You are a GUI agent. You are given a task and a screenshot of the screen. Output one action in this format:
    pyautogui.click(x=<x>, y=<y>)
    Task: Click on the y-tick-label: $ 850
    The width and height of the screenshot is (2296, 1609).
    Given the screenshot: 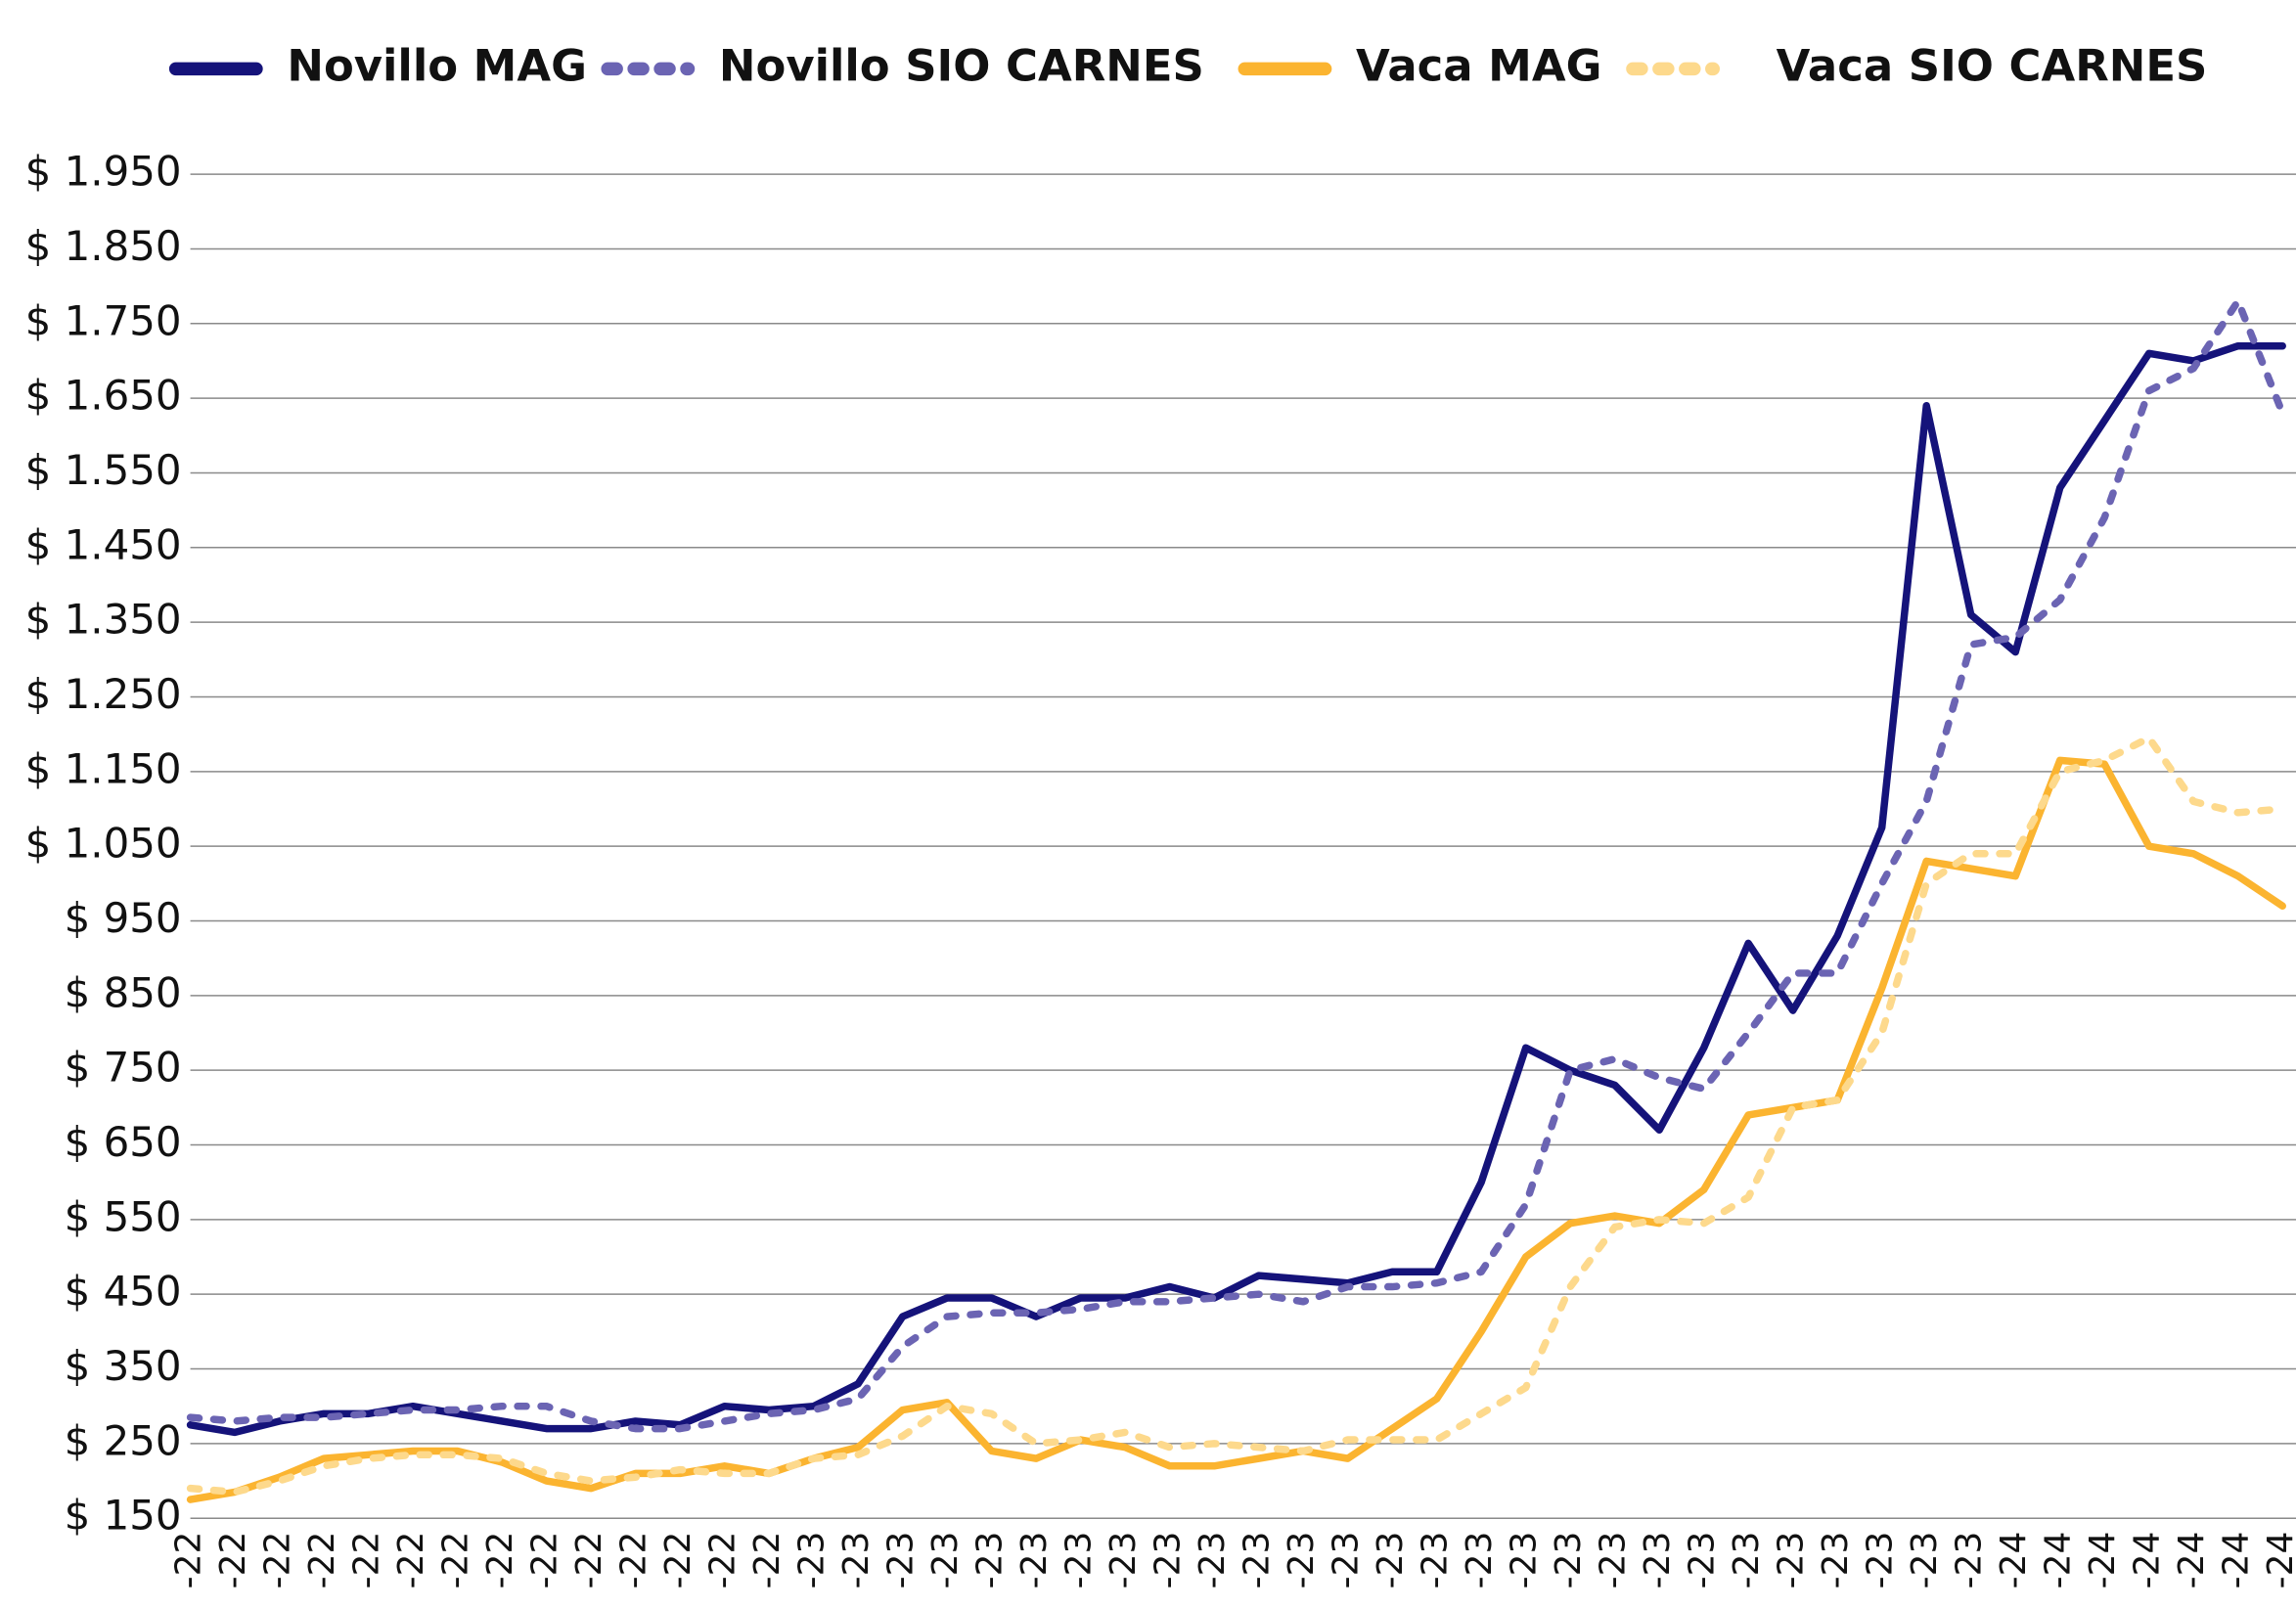 What is the action you would take?
    pyautogui.click(x=124, y=992)
    